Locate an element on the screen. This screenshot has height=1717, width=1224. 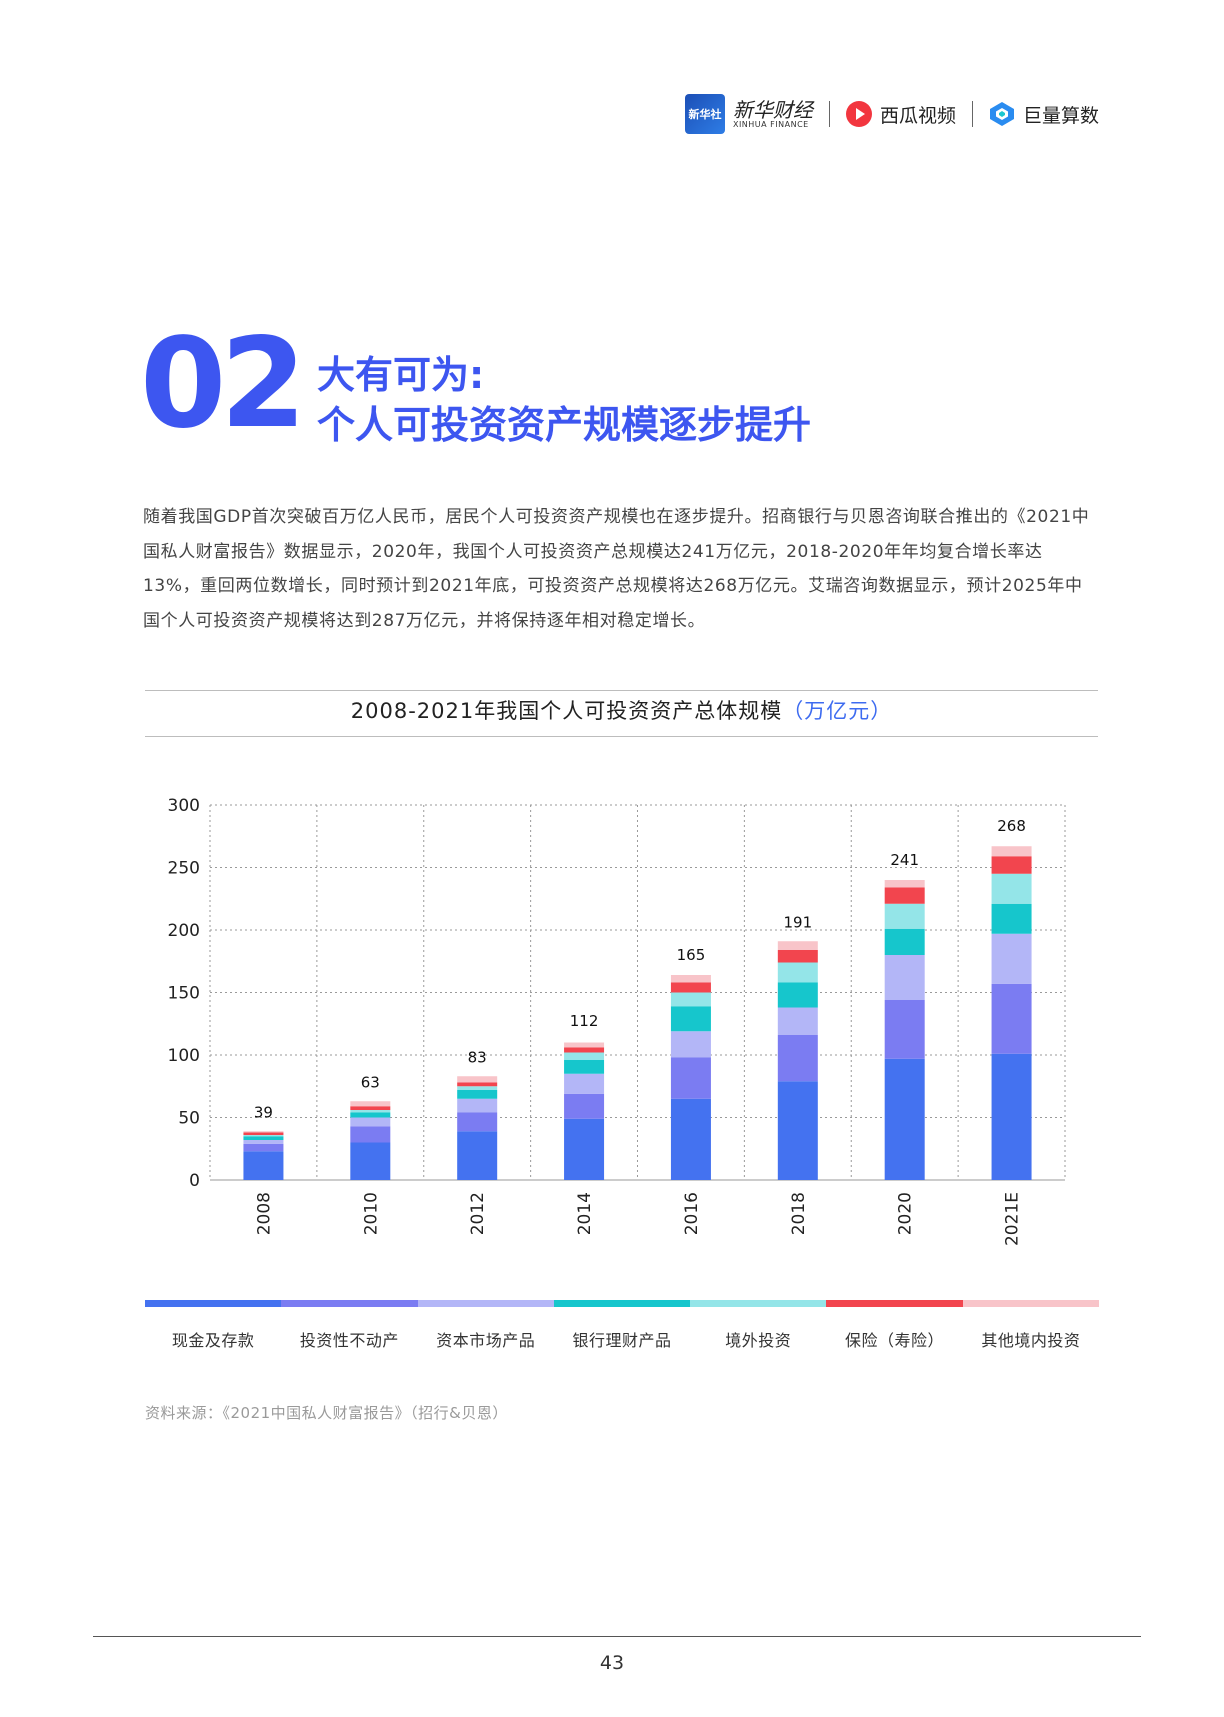
legend-item: 境外投资 is located at coordinates (758, 1325).